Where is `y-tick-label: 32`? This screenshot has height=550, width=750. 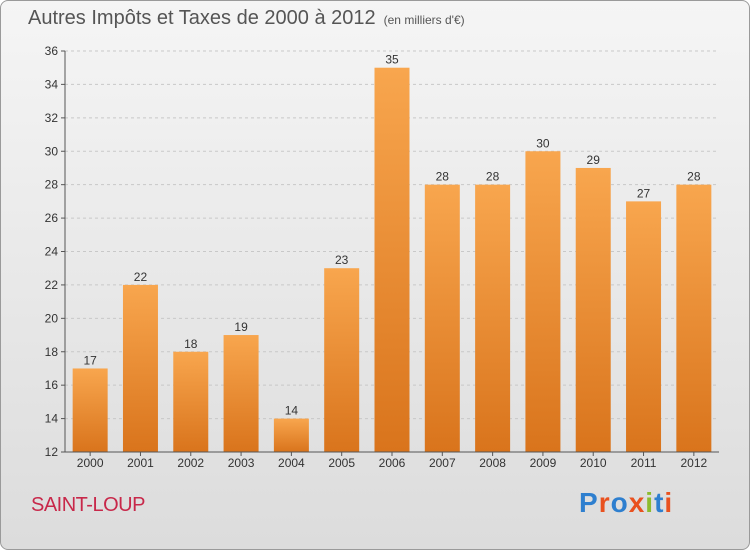
y-tick-label: 32 is located at coordinates (52, 118).